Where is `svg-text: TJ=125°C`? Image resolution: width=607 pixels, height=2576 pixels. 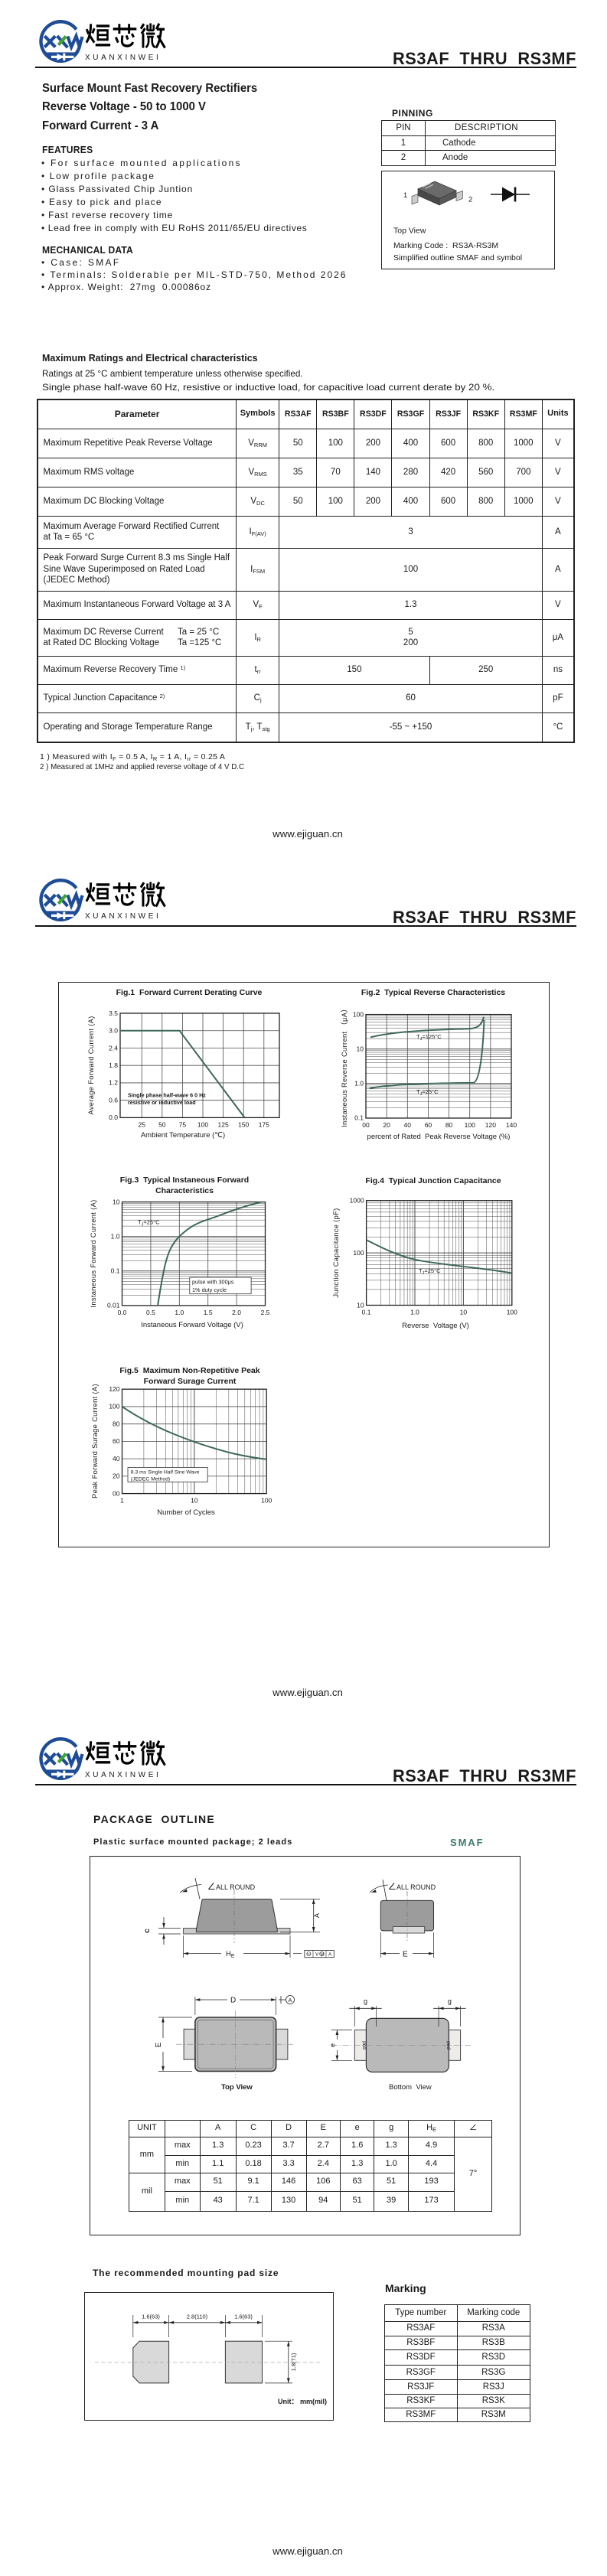
svg-text: TJ=125°C is located at coordinates (429, 1037).